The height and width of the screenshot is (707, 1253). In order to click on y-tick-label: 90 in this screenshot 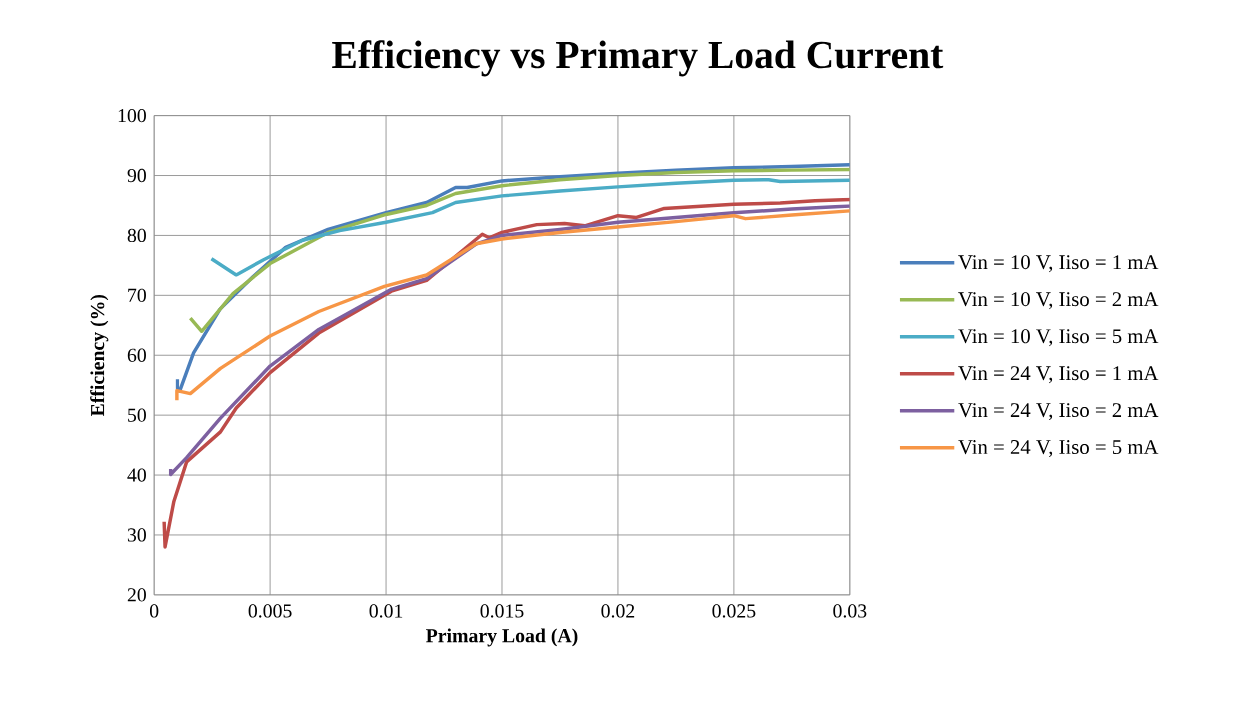, I will do `click(136, 176)`.